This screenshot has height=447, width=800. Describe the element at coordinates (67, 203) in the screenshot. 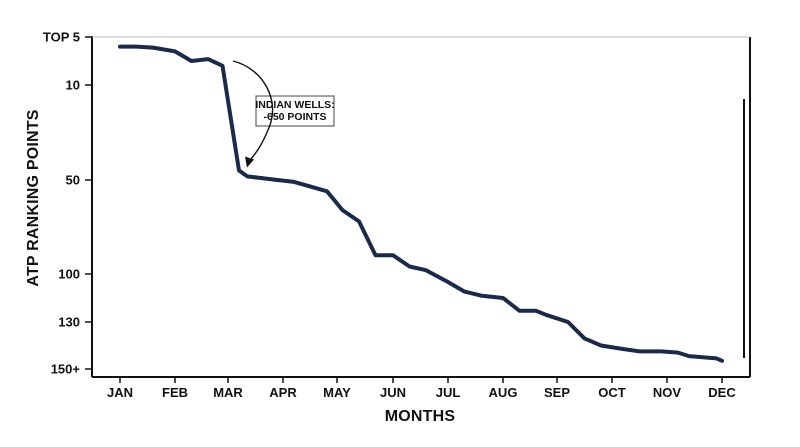

I see `y-ticks: TOP 5 10 50 100 130 150+` at that location.